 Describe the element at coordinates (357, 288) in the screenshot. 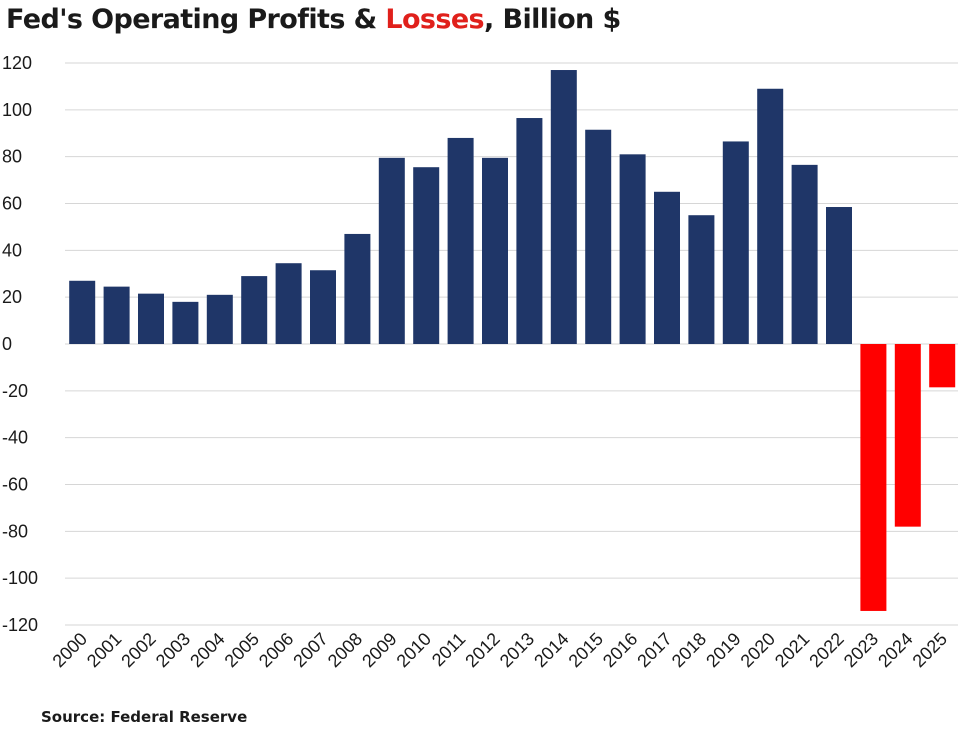

I see `bar-2008` at that location.